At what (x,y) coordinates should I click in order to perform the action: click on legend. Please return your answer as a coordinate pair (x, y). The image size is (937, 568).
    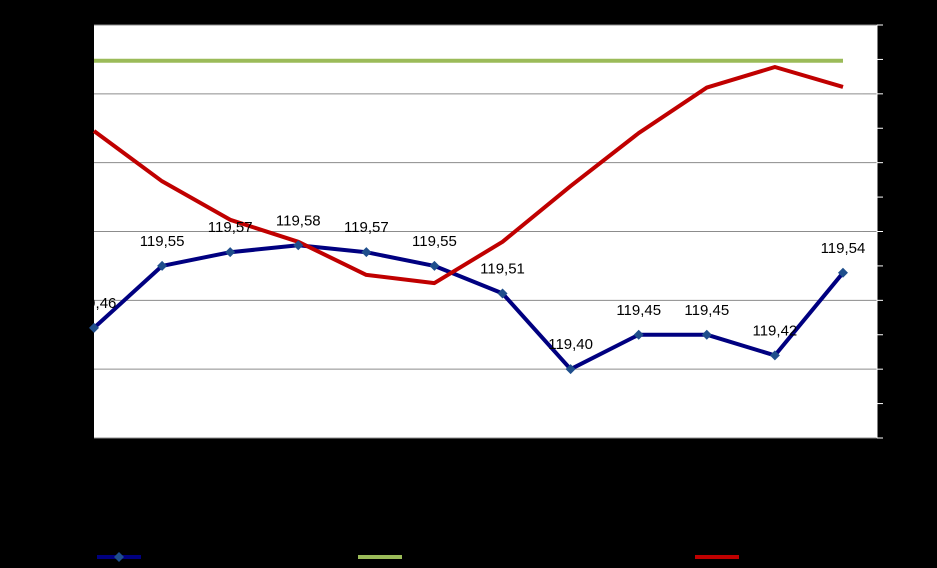
    Looking at the image, I should click on (418, 557).